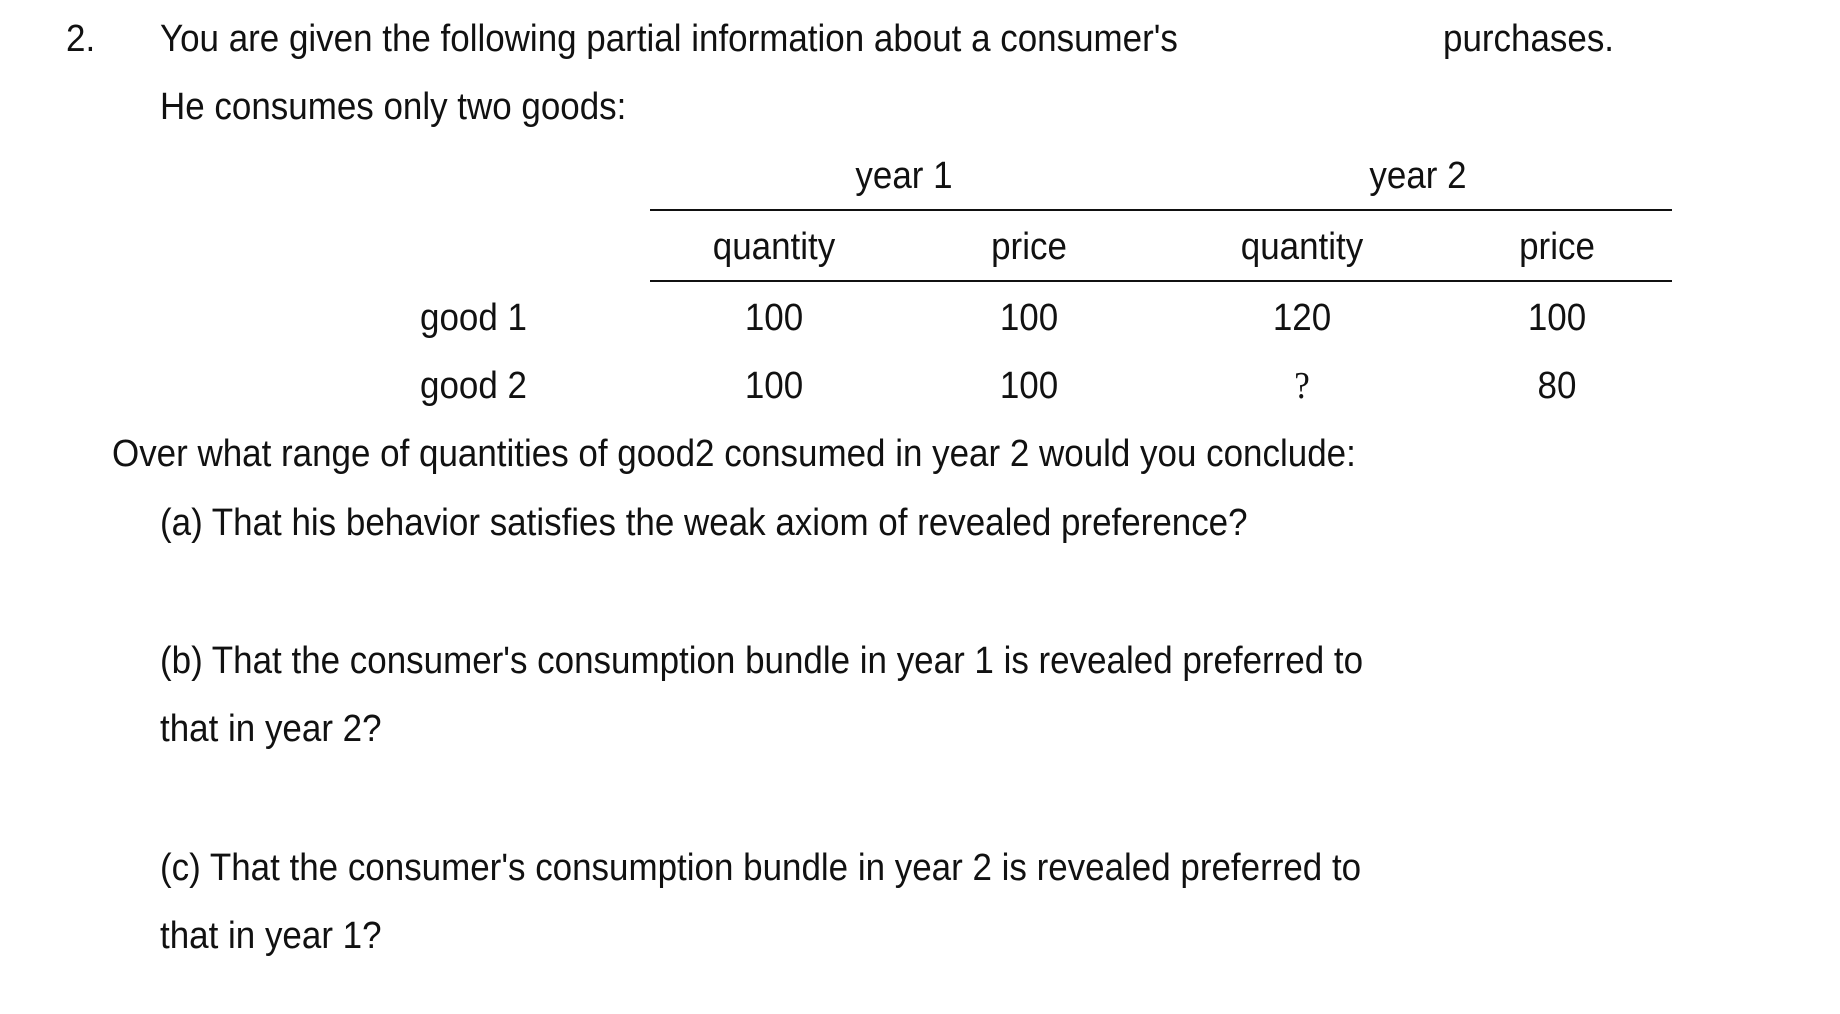  Describe the element at coordinates (1529, 39) in the screenshot. I see `question-intro-line-1-end: purchases.` at that location.